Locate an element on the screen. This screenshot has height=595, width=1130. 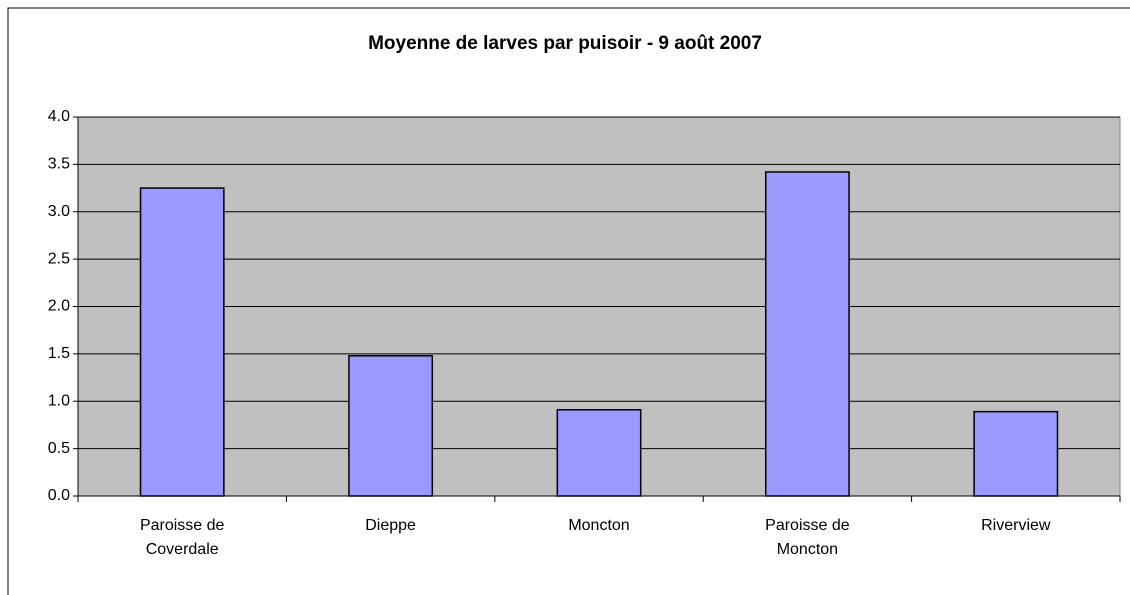
x-tick-label: Paroisse de Moncton is located at coordinates (807, 537).